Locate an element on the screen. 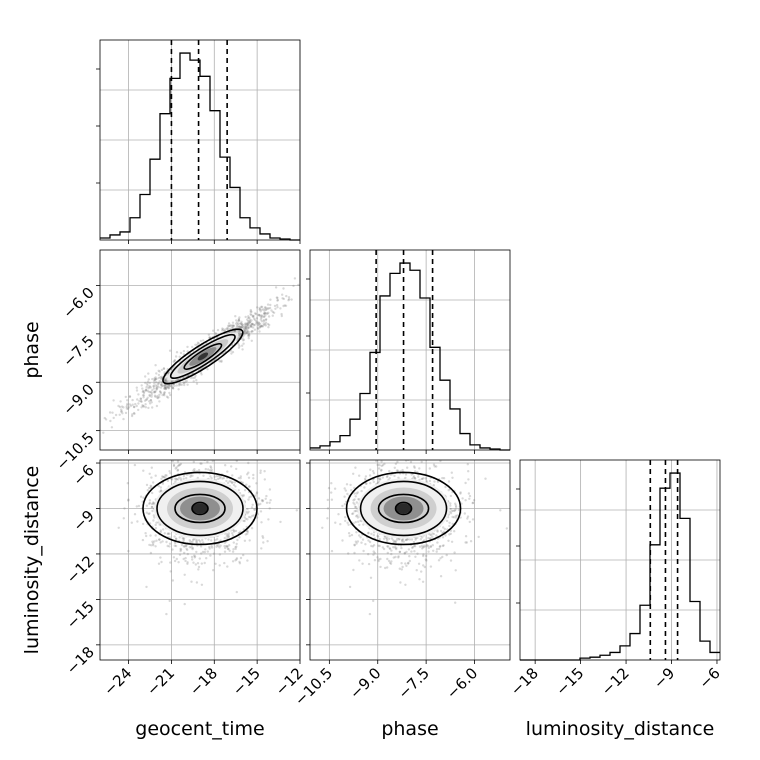 The image size is (760, 760). y-tick-label: −12 is located at coordinates (80, 569).